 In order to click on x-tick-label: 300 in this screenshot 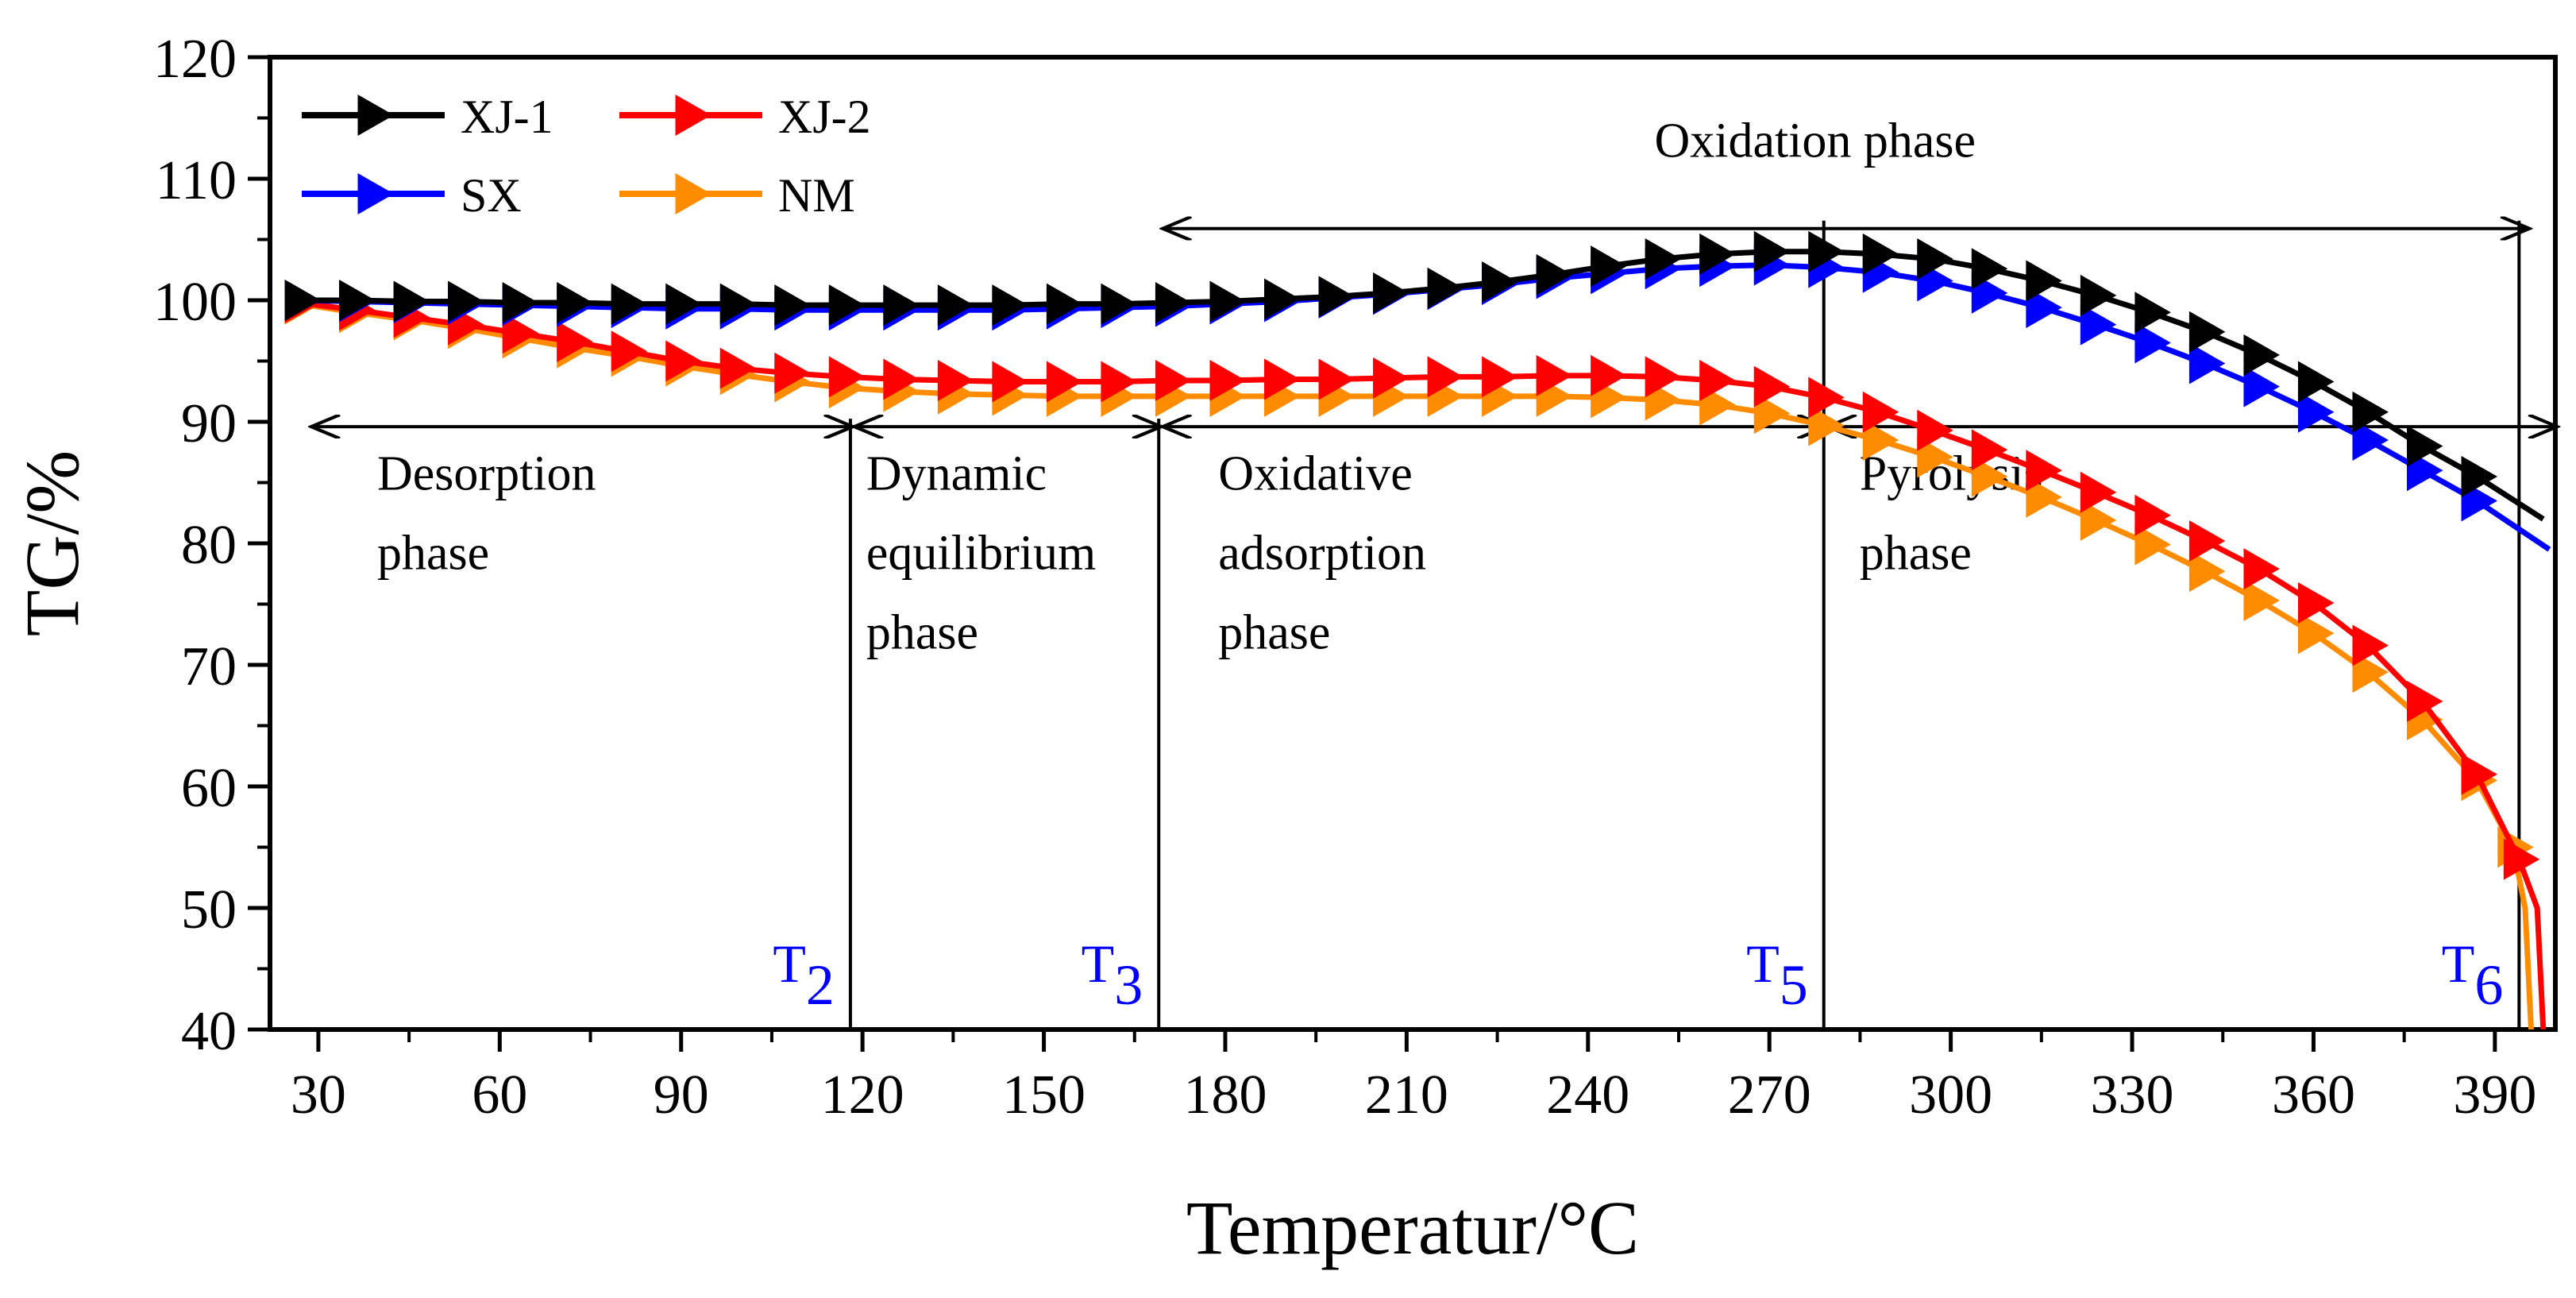, I will do `click(1950, 1095)`.